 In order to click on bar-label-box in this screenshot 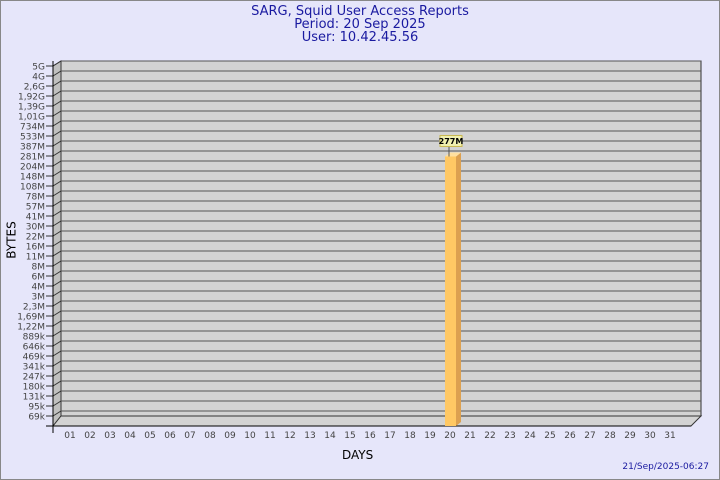, I will do `click(451, 140)`.